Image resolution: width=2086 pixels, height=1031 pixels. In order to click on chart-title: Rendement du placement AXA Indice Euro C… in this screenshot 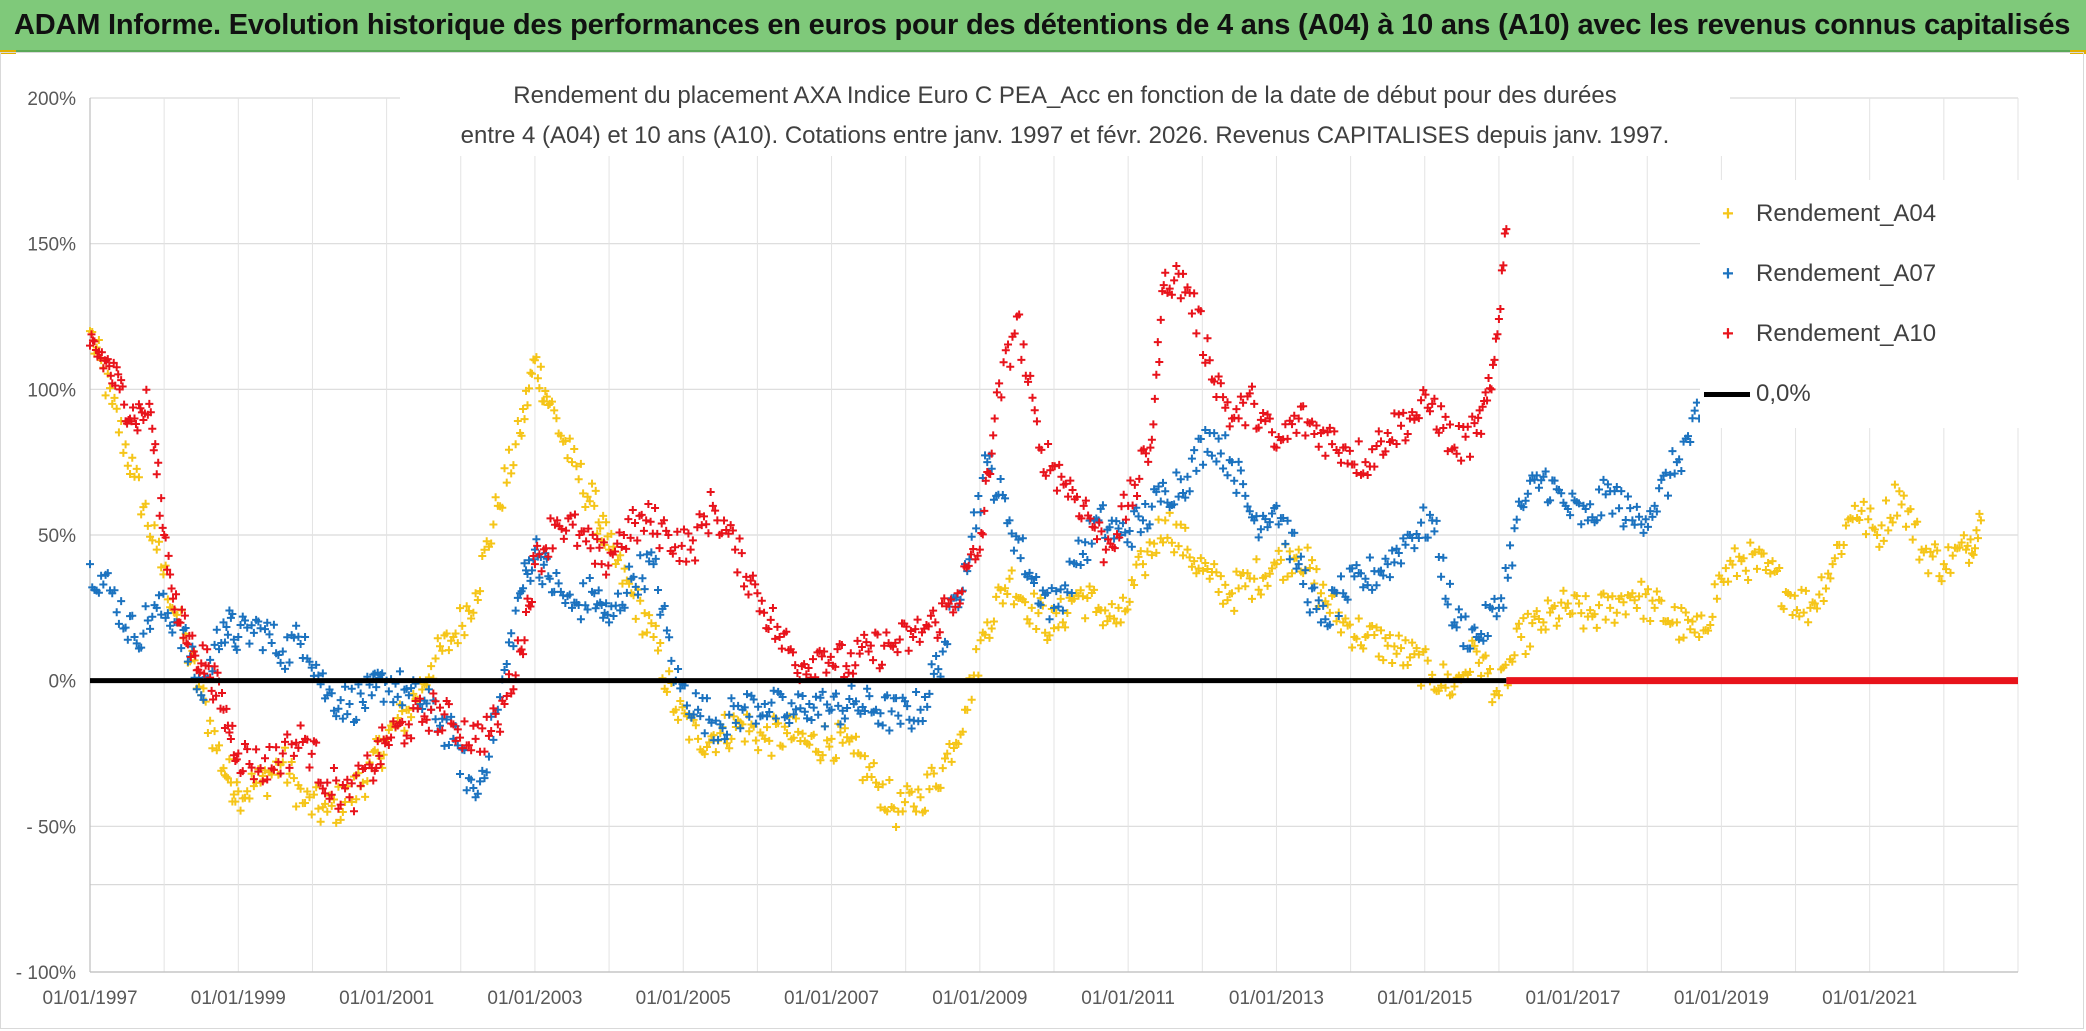, I will do `click(1065, 116)`.